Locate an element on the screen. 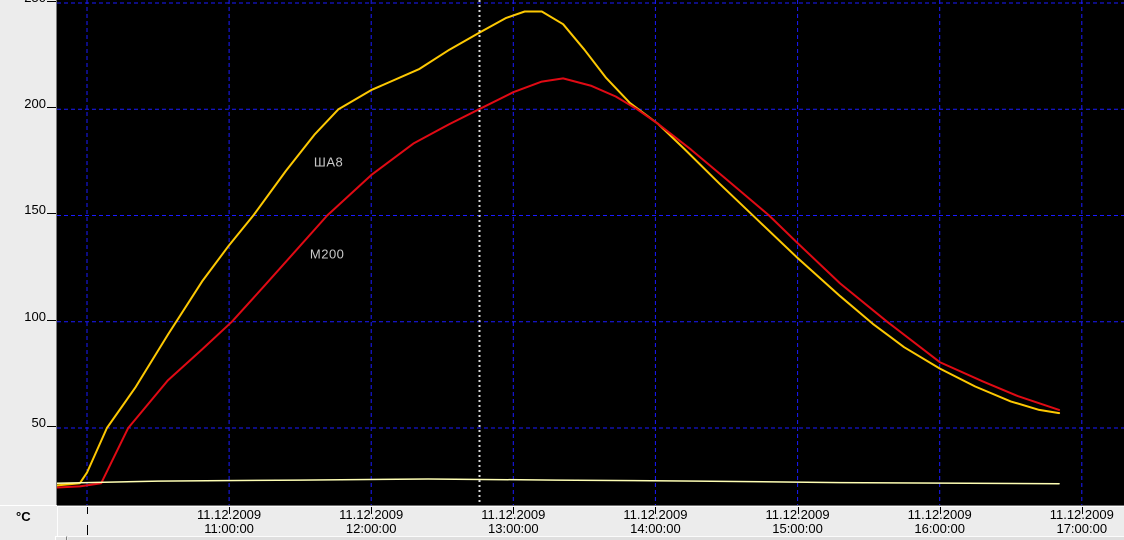 The height and width of the screenshot is (540, 1124). y-axis-label: 100 is located at coordinates (35, 316).